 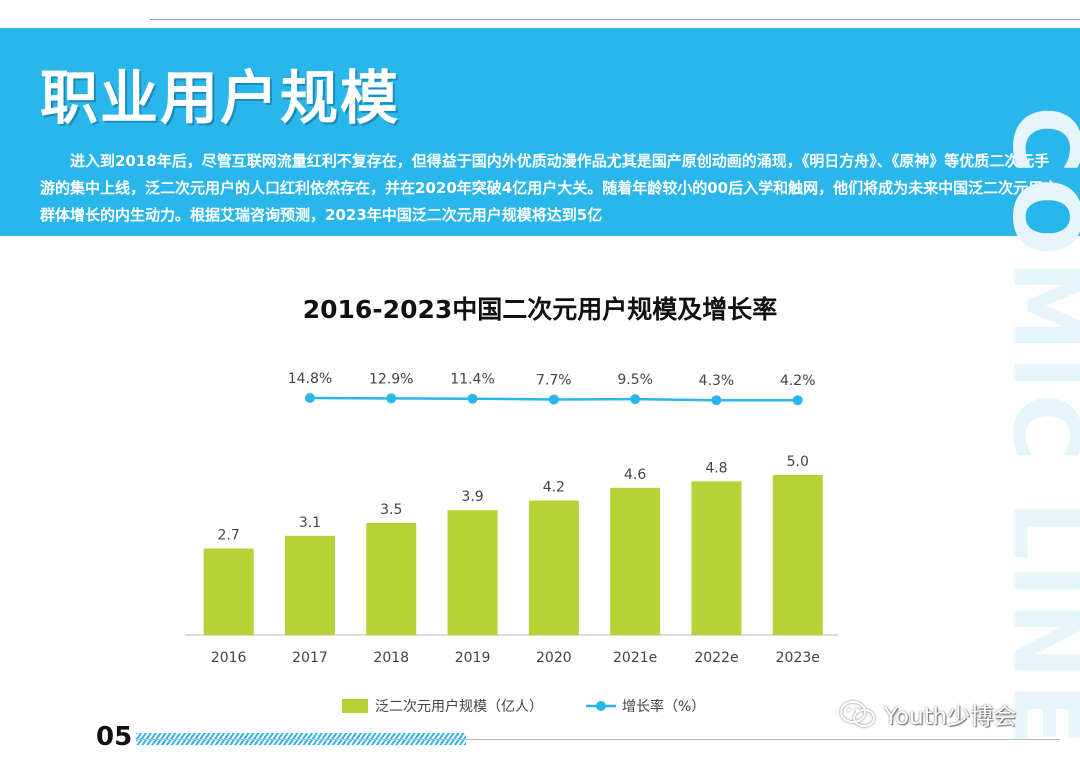 What do you see at coordinates (391, 658) in the screenshot?
I see `x-tick-label-2018: 2018` at bounding box center [391, 658].